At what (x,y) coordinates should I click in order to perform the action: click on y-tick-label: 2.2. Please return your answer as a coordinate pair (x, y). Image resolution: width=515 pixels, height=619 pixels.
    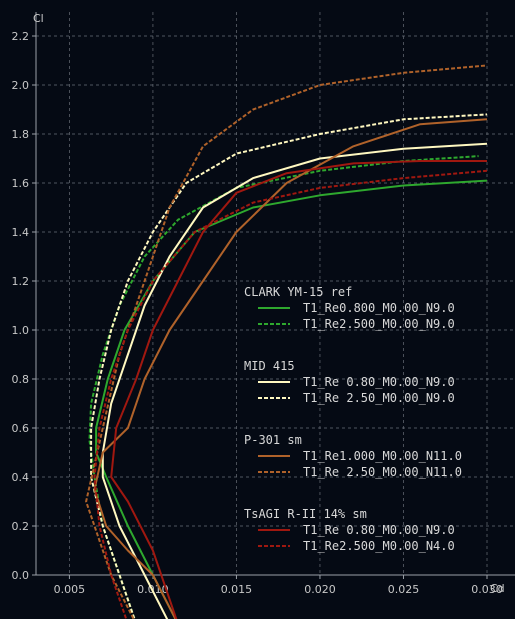
    Looking at the image, I should click on (21, 36).